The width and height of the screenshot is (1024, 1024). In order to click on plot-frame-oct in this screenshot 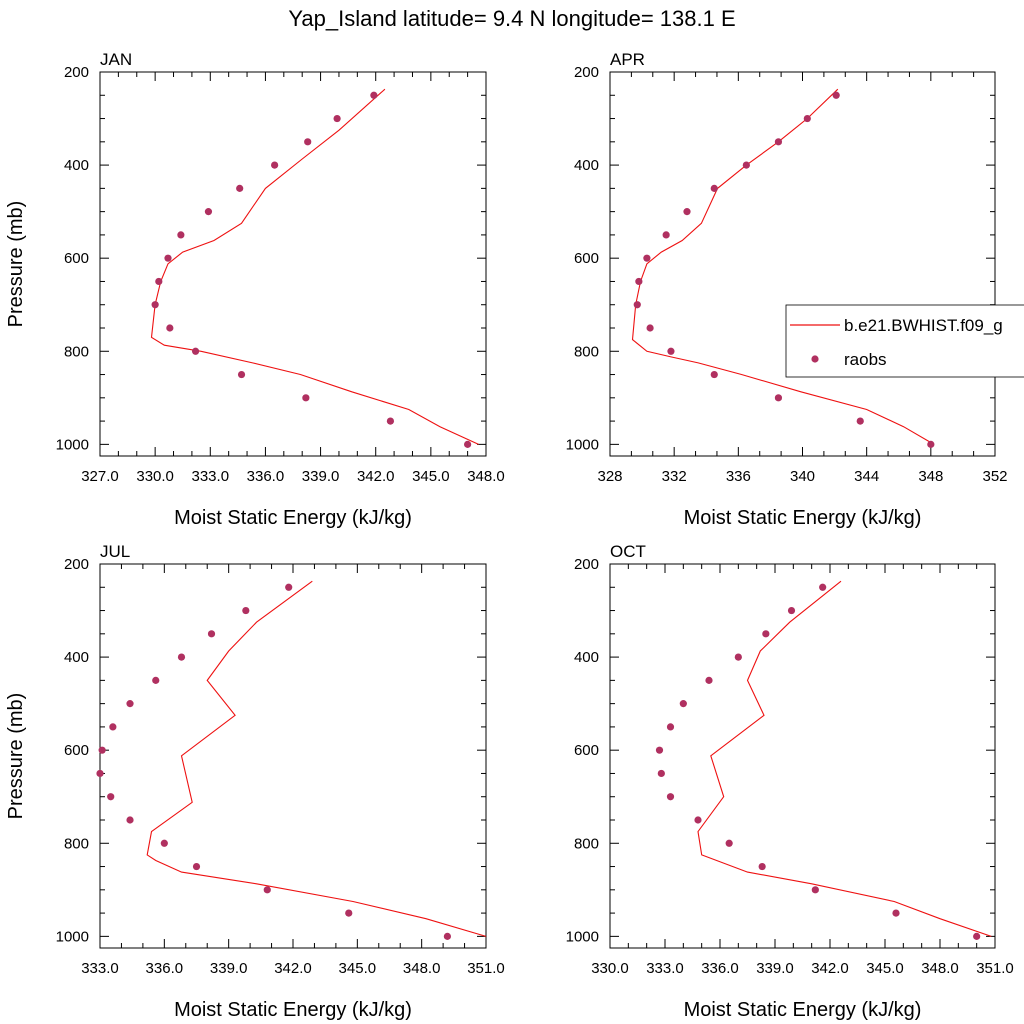, I will do `click(802, 756)`.